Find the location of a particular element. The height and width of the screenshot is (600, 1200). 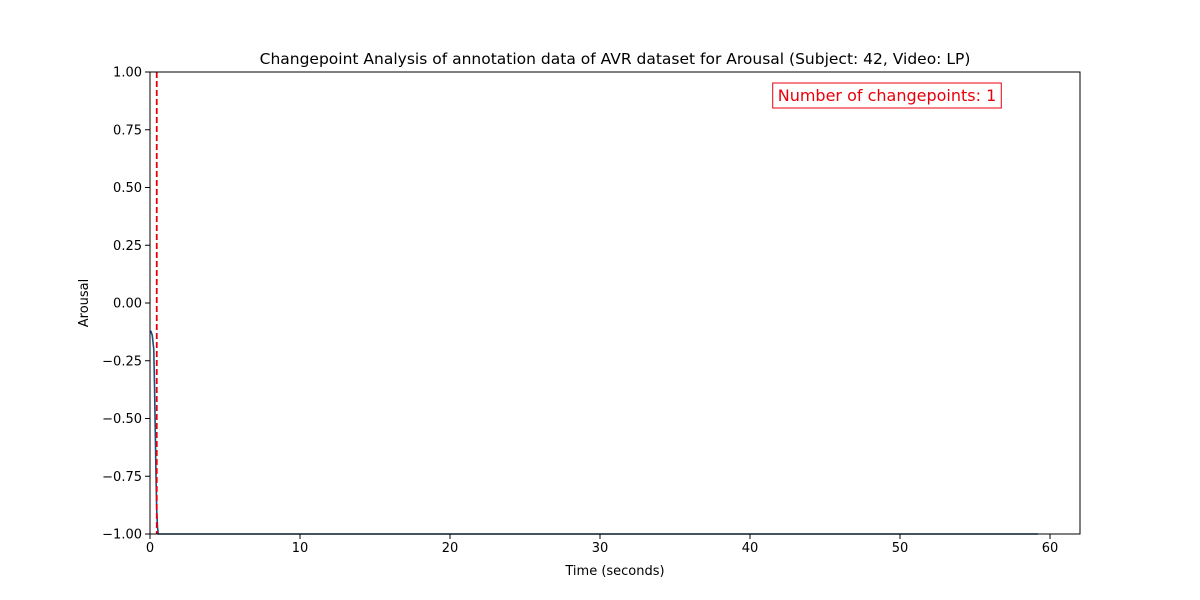

y-tick-label: 0.50 is located at coordinates (127, 188).